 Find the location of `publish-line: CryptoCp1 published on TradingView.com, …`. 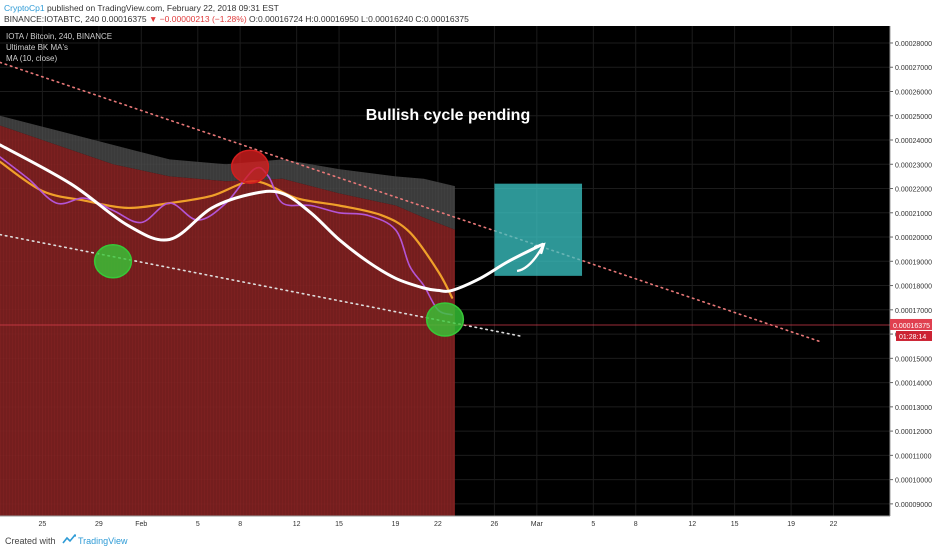

publish-line: CryptoCp1 published on TradingView.com, … is located at coordinates (141, 8).